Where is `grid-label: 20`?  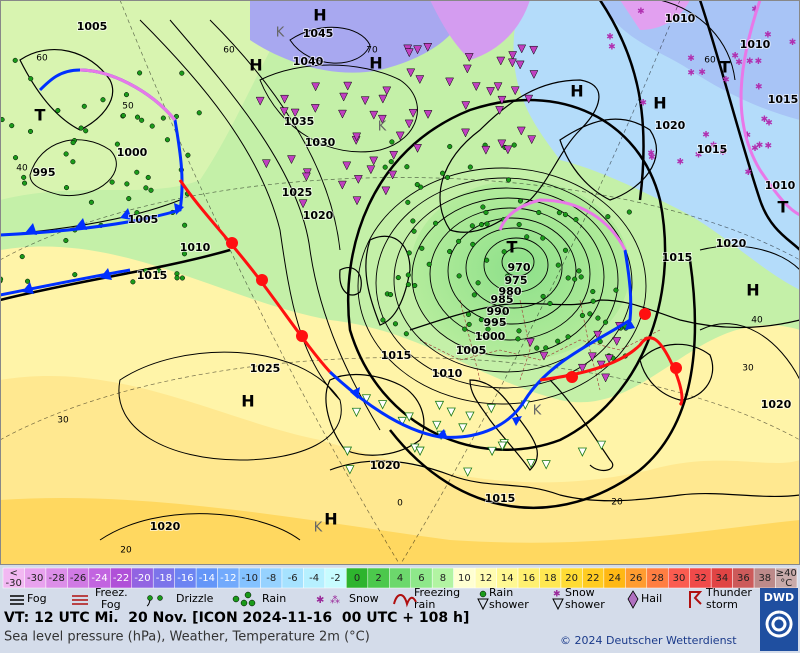
grid-label: 20 is located at coordinates (617, 503).